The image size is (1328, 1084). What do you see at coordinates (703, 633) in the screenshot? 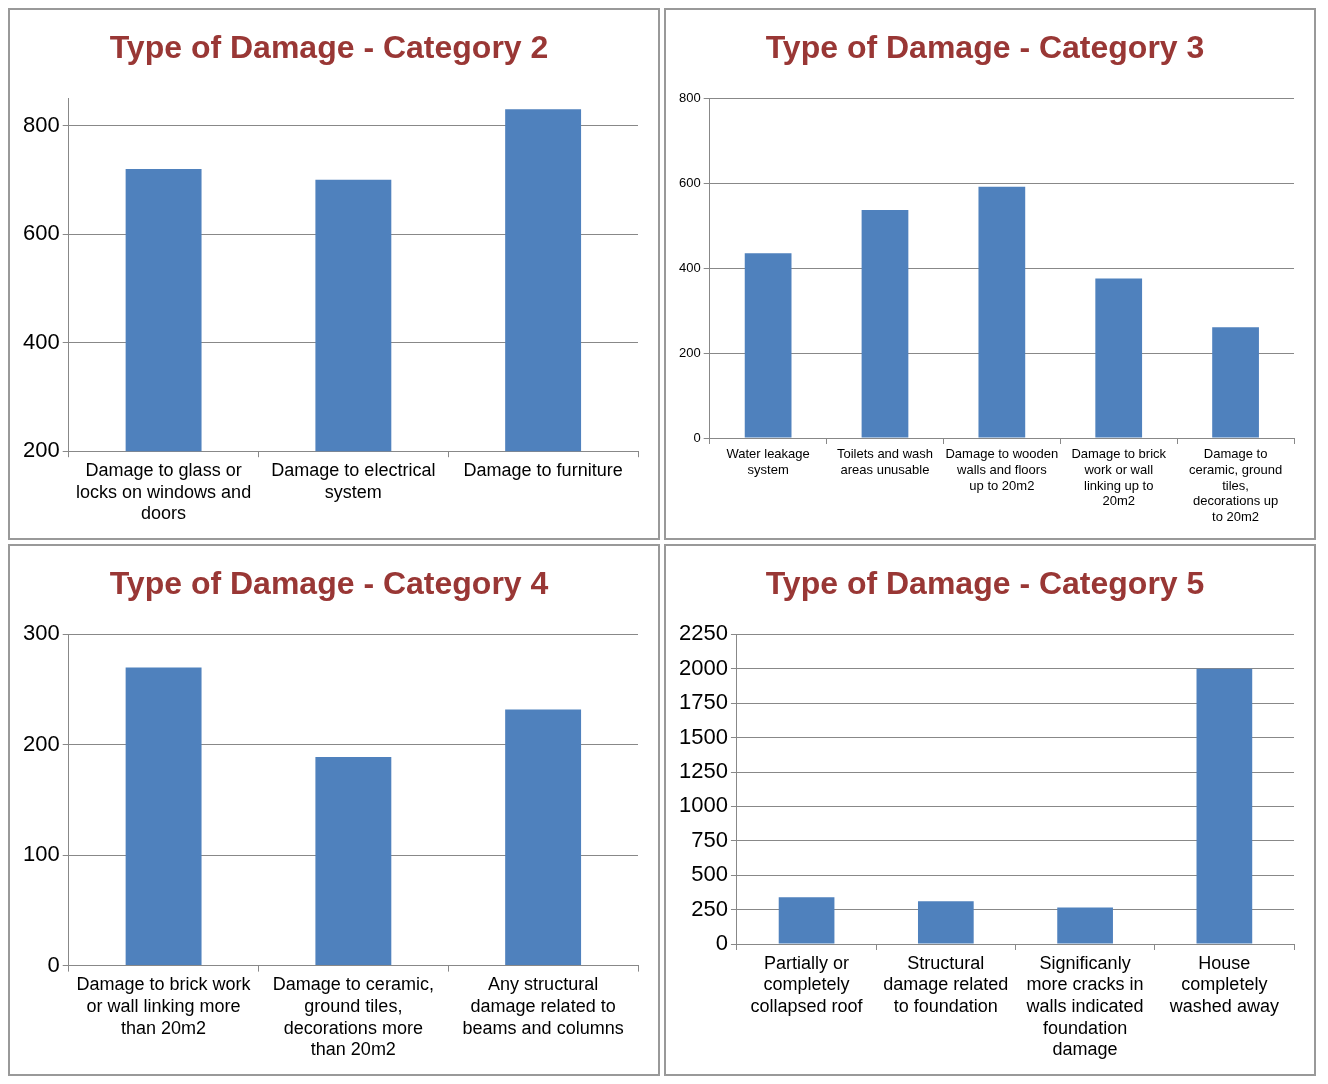
I see `y-tick-label: 2250` at bounding box center [703, 633].